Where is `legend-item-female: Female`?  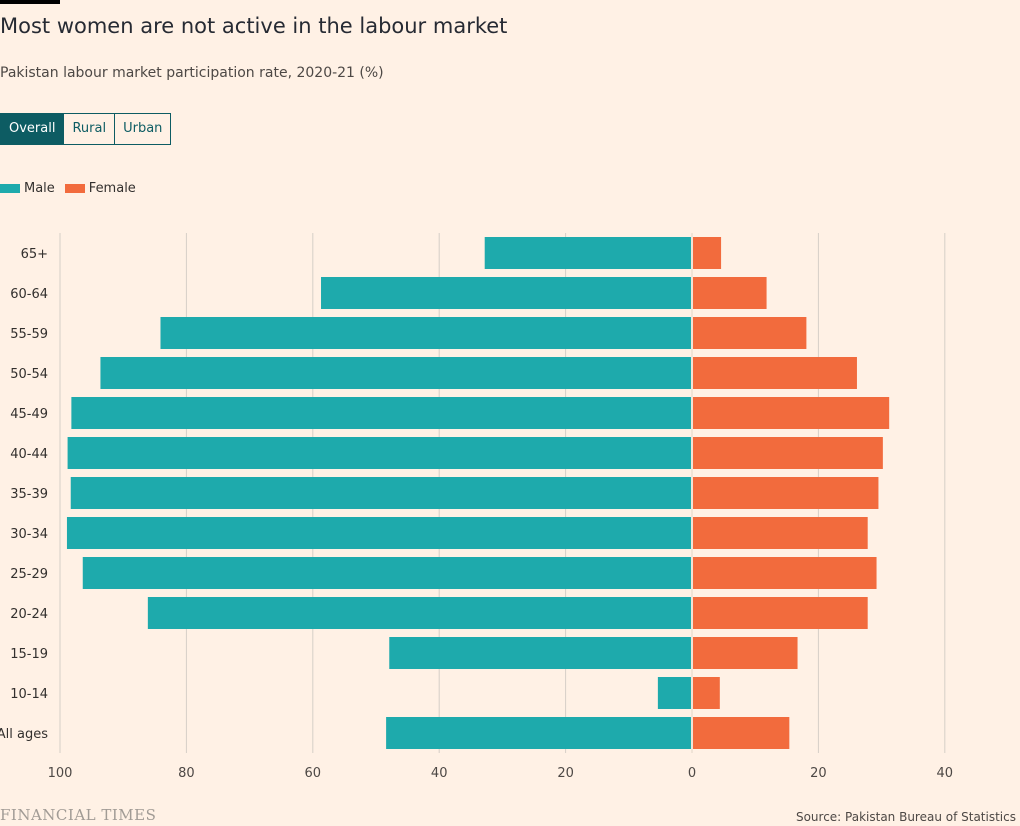 legend-item-female: Female is located at coordinates (100, 188).